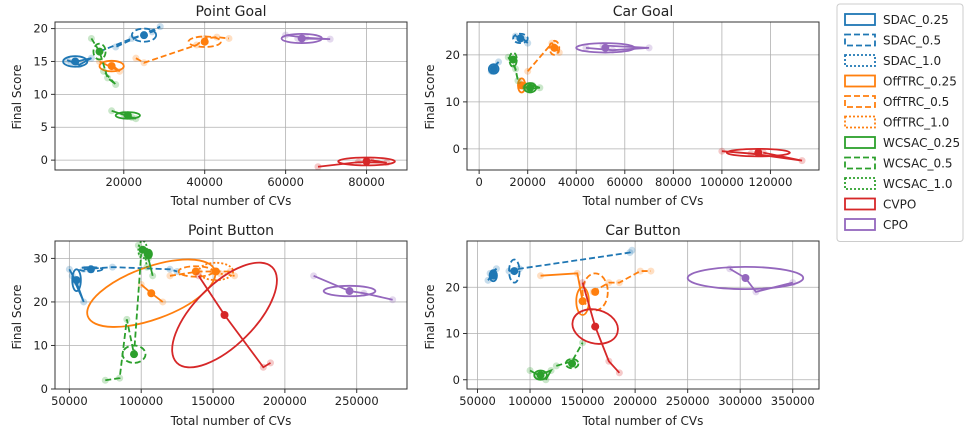 The image size is (968, 432). What do you see at coordinates (918, 164) in the screenshot?
I see `legend-label: WCSAC_0.5` at bounding box center [918, 164].